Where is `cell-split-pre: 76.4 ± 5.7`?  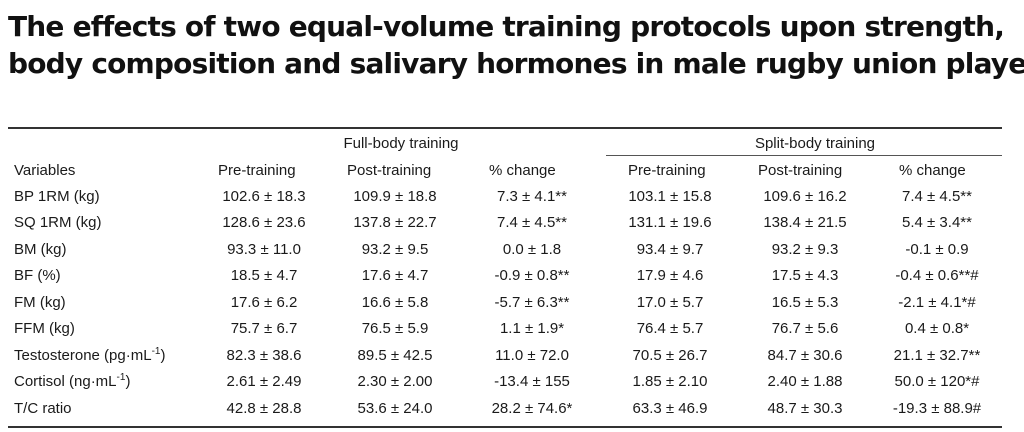
cell-split-pre: 76.4 ± 5.7 is located at coordinates (670, 329).